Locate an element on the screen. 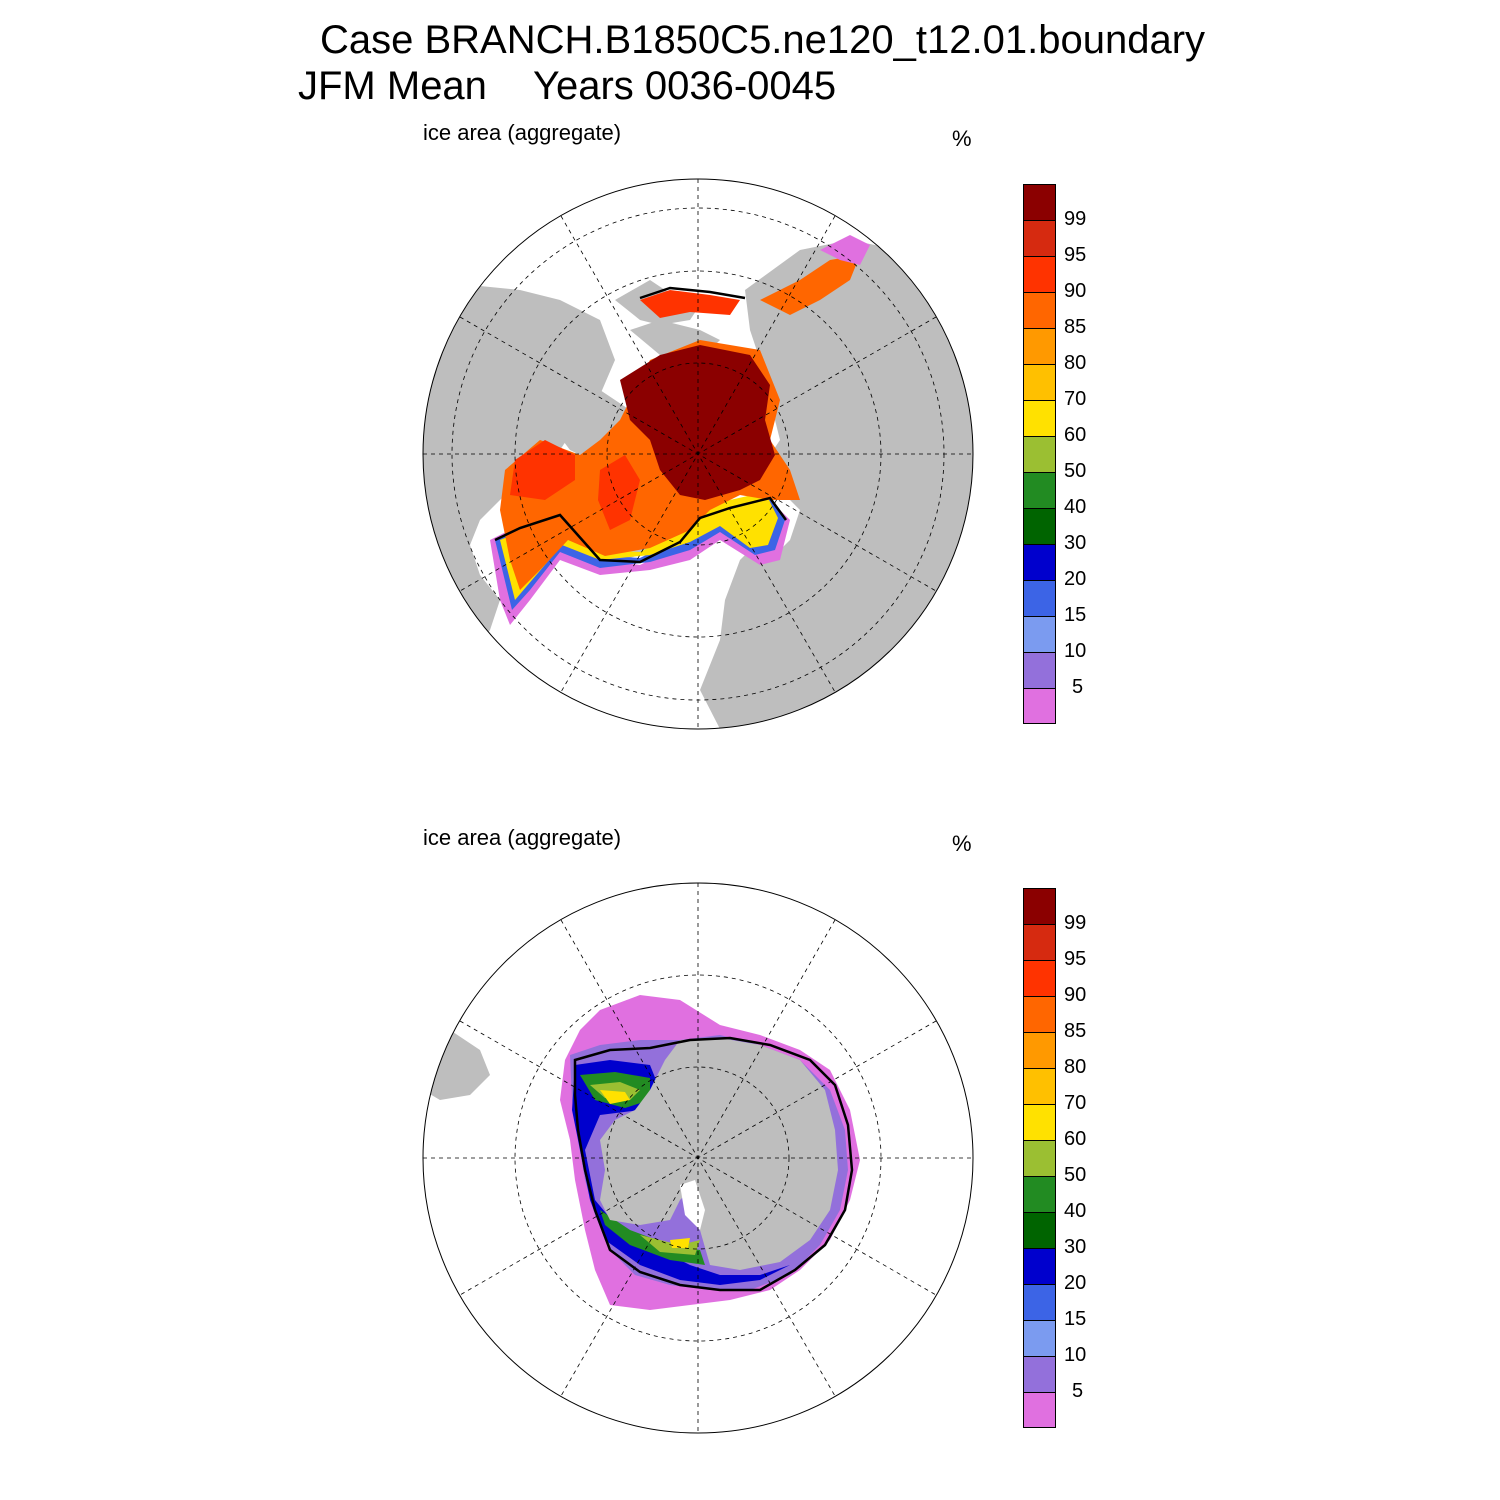 The height and width of the screenshot is (1500, 1500). south-ice-extent-contour is located at coordinates (713, 1164).